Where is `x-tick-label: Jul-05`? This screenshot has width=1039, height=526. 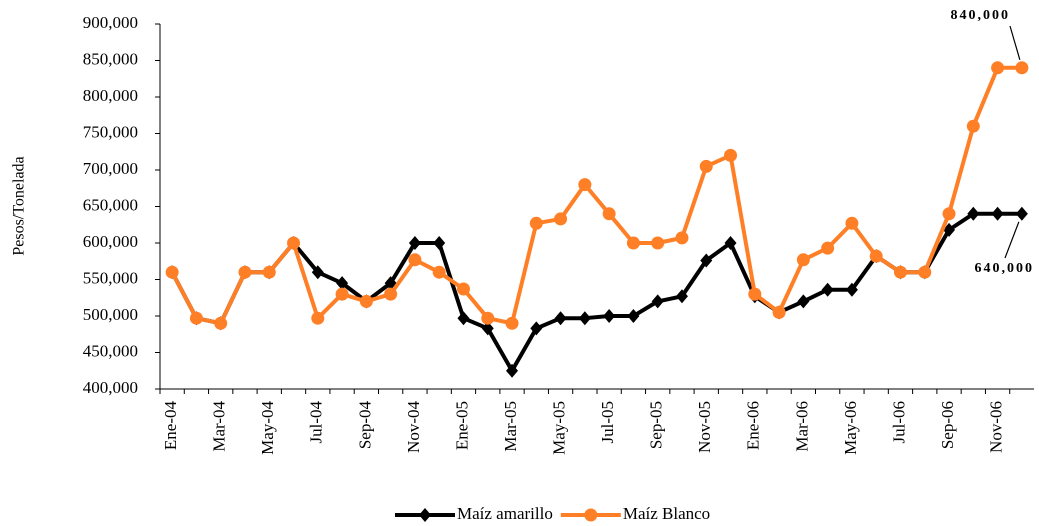
x-tick-label: Jul-05 is located at coordinates (607, 422).